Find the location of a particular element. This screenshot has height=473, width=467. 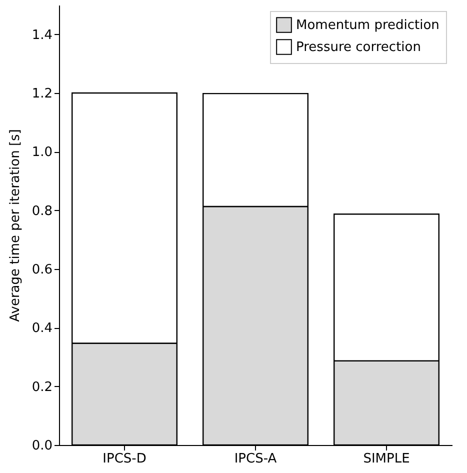

x-tick-label: IPCS-D is located at coordinates (124, 459).